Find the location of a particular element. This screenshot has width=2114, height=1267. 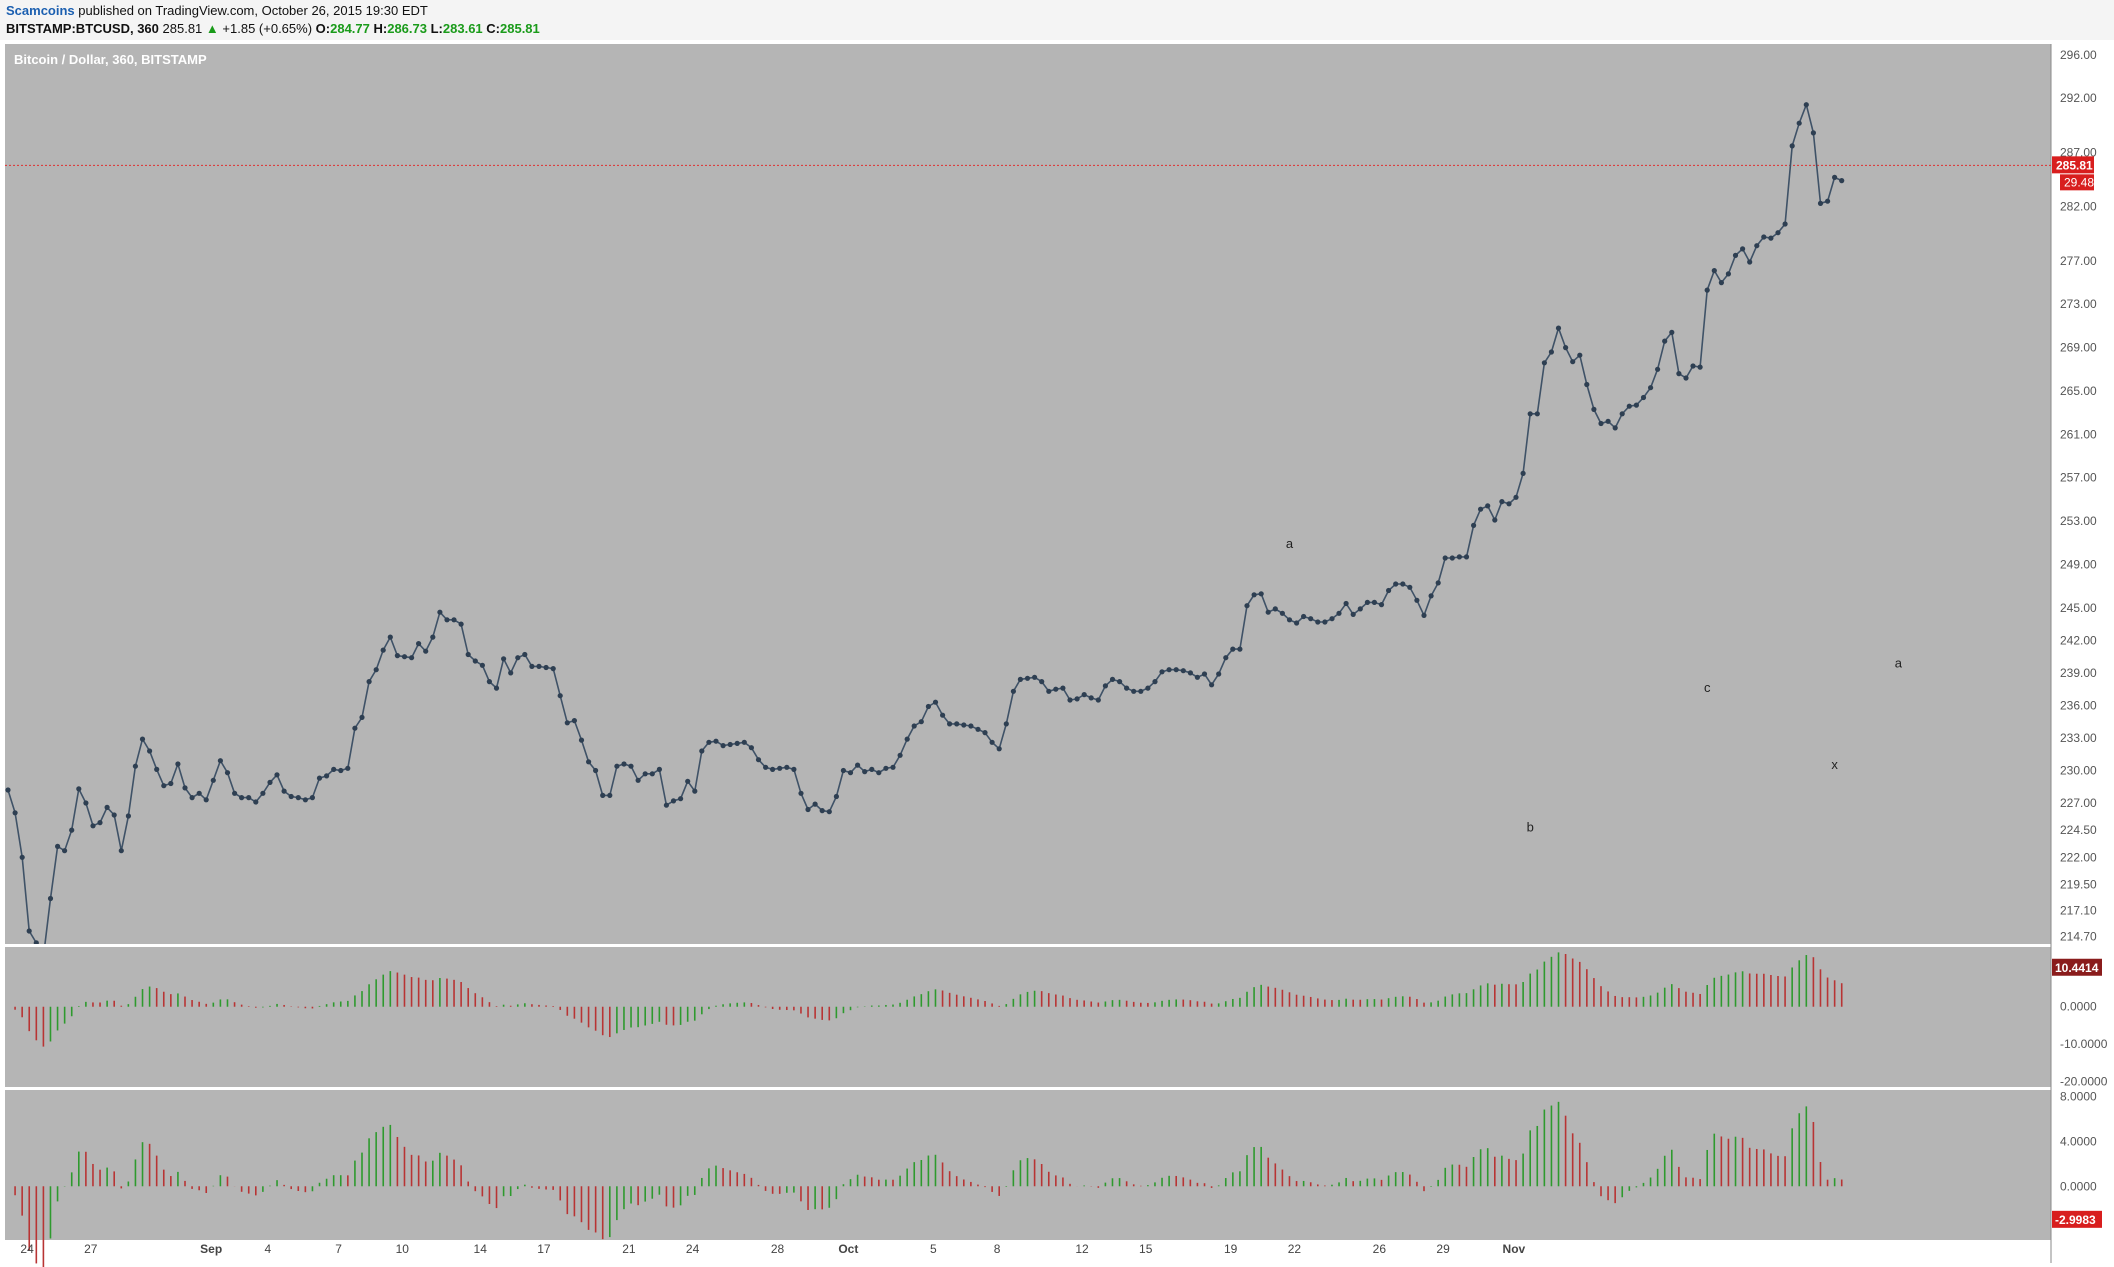

countdown-tag-text: 29.48 is located at coordinates (2079, 182).